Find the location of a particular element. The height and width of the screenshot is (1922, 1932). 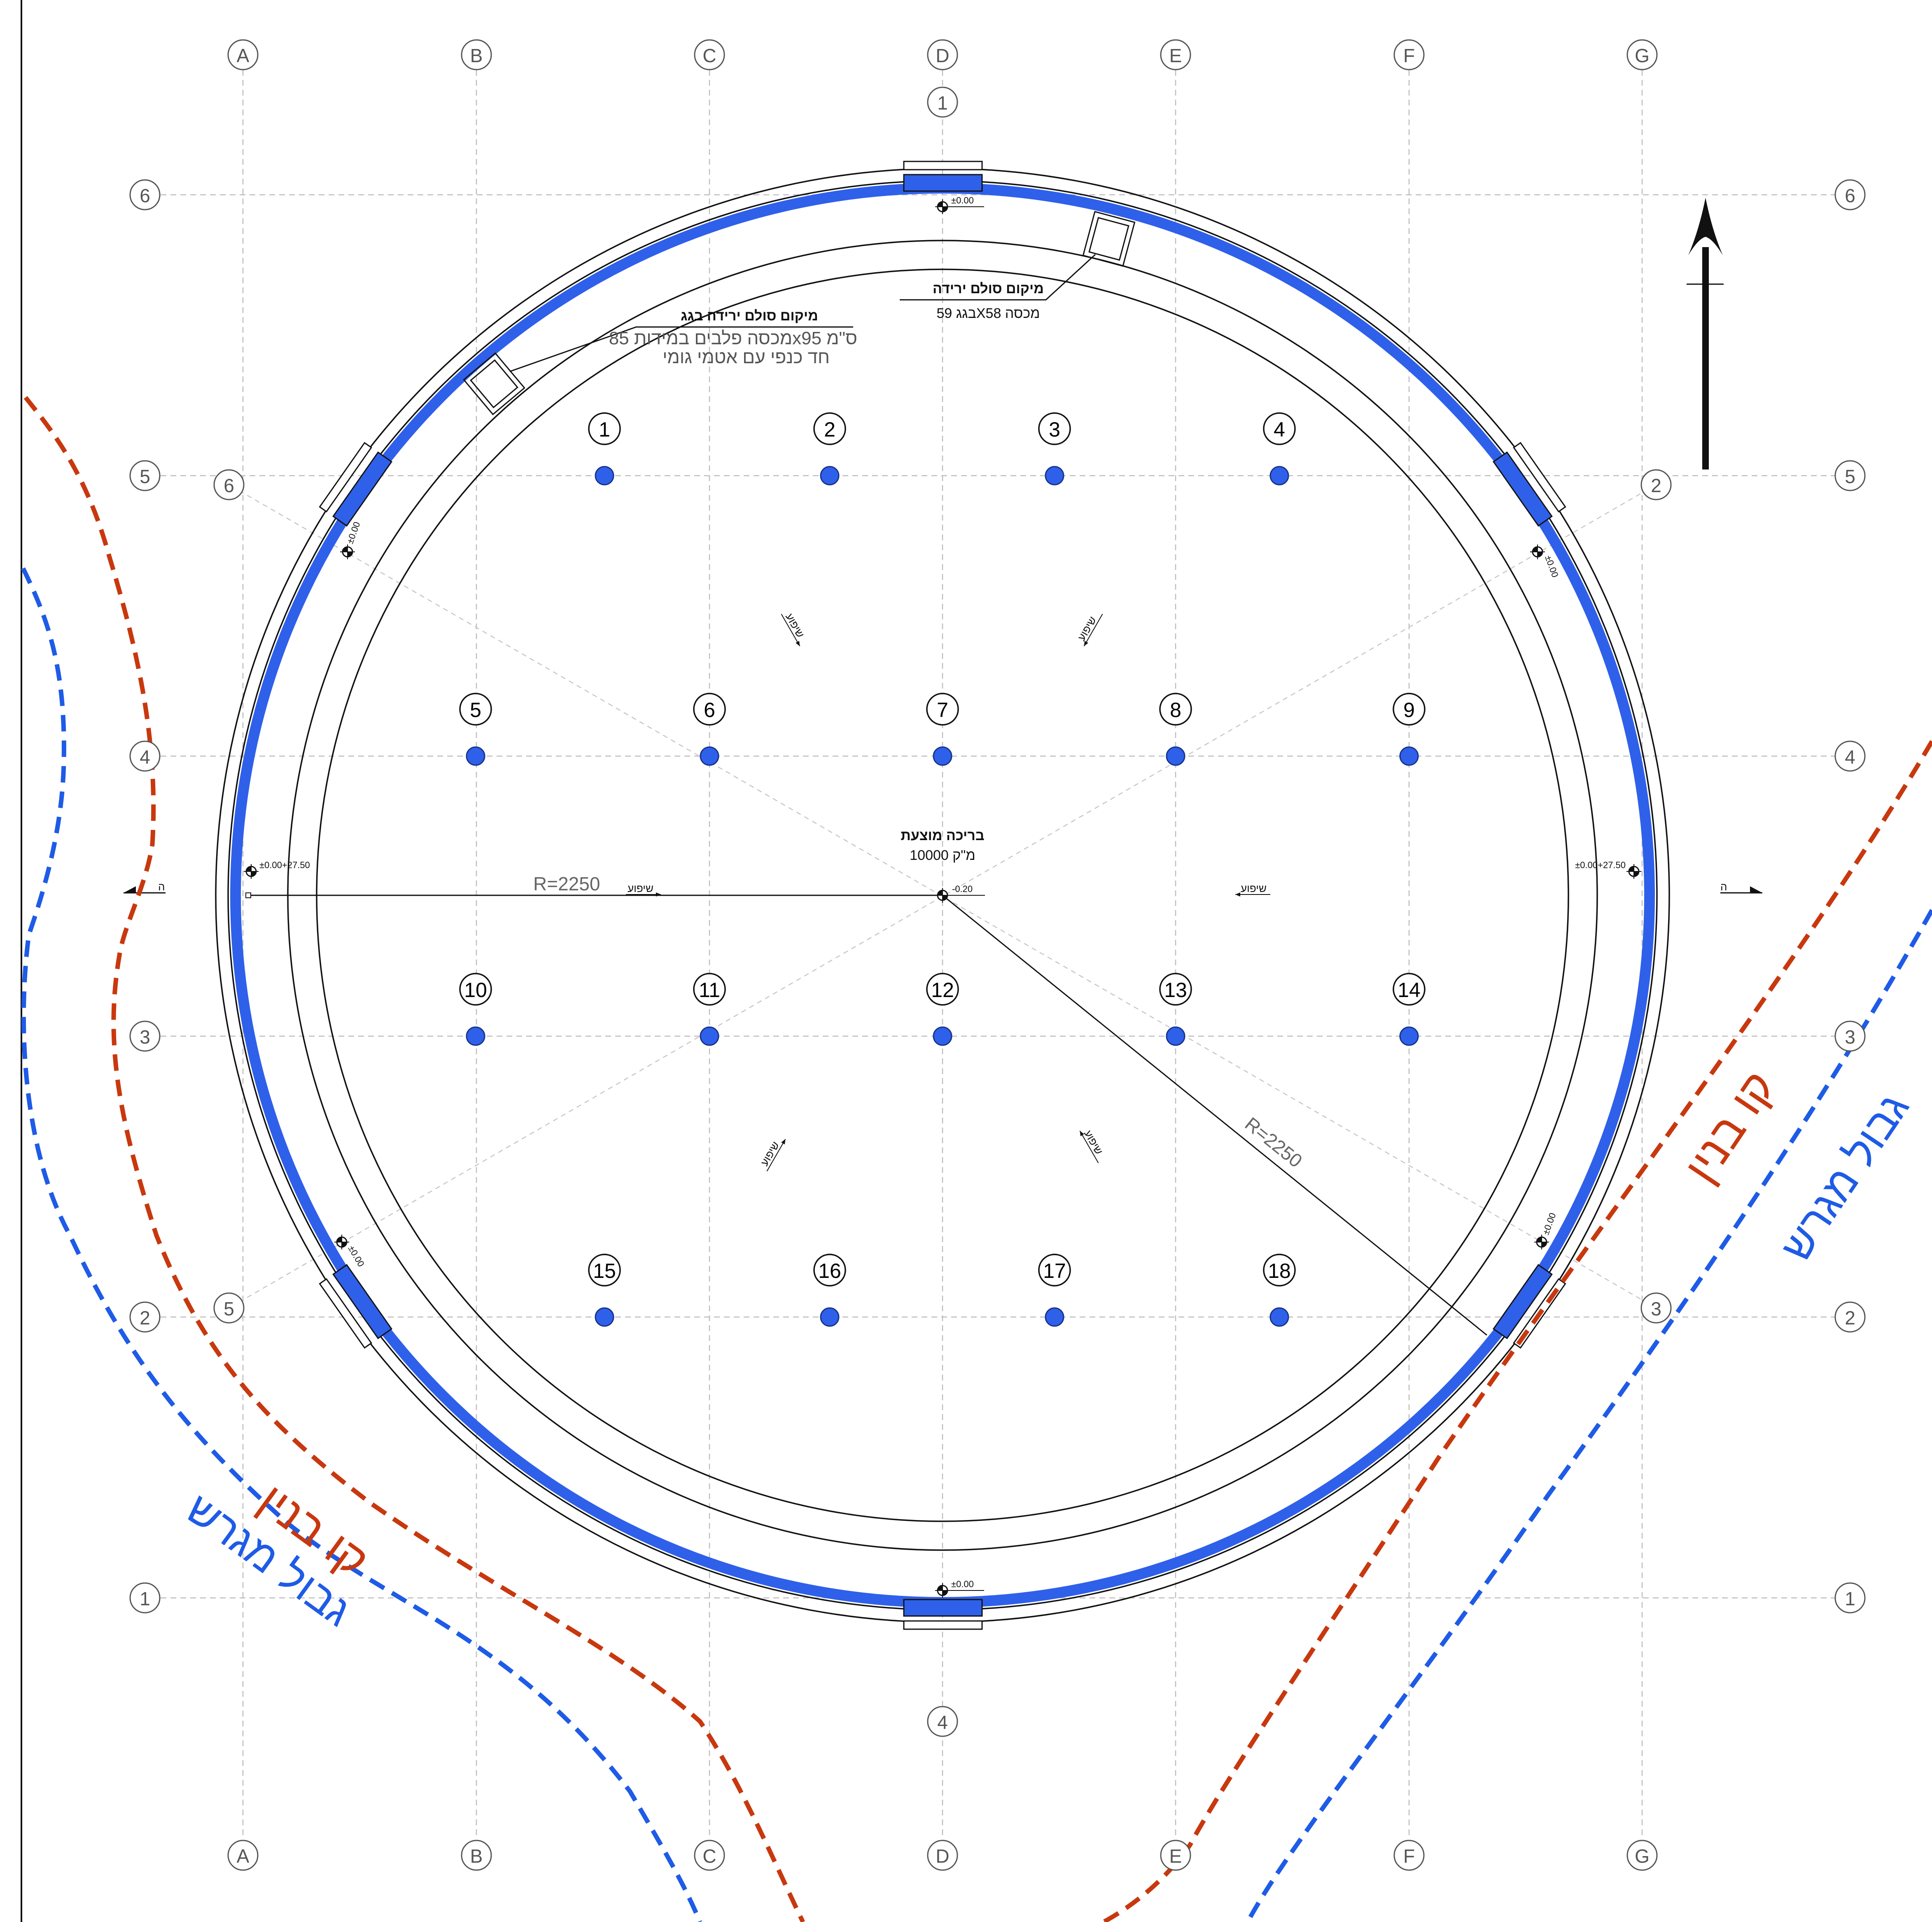

column-label: 3 is located at coordinates (1054, 429).